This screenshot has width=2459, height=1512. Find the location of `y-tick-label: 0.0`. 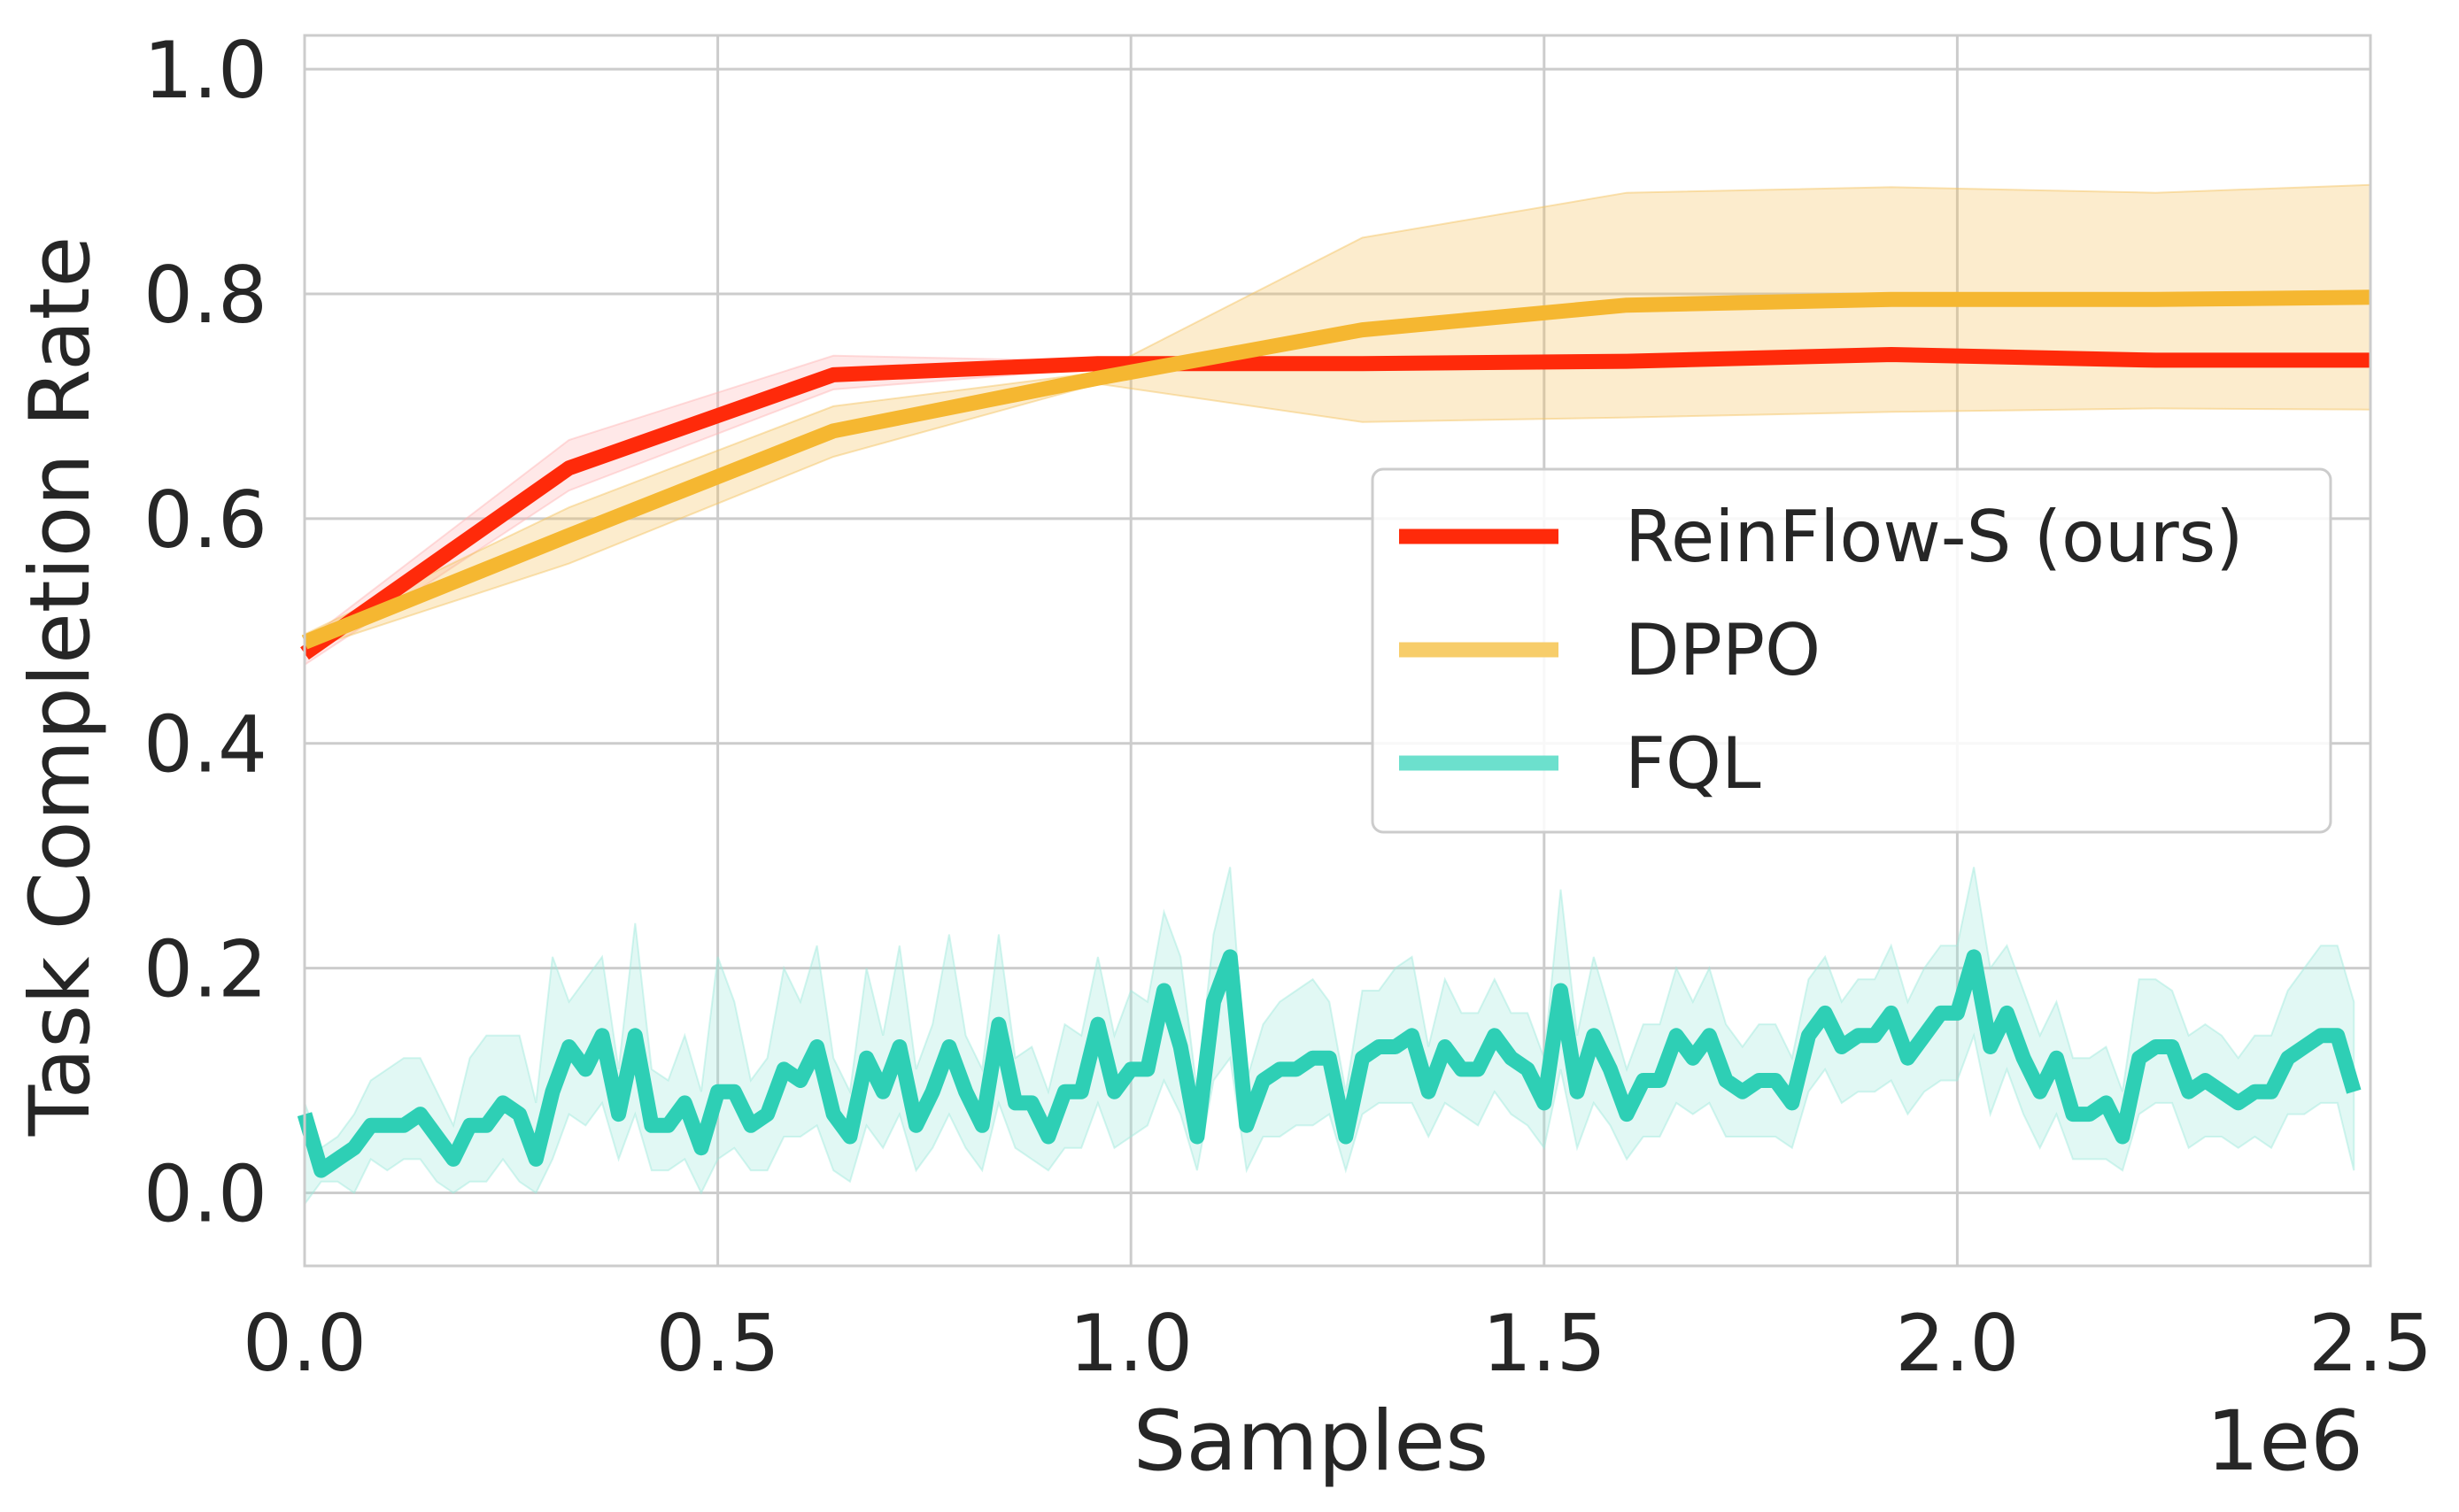

y-tick-label: 0.0 is located at coordinates (205, 1193).